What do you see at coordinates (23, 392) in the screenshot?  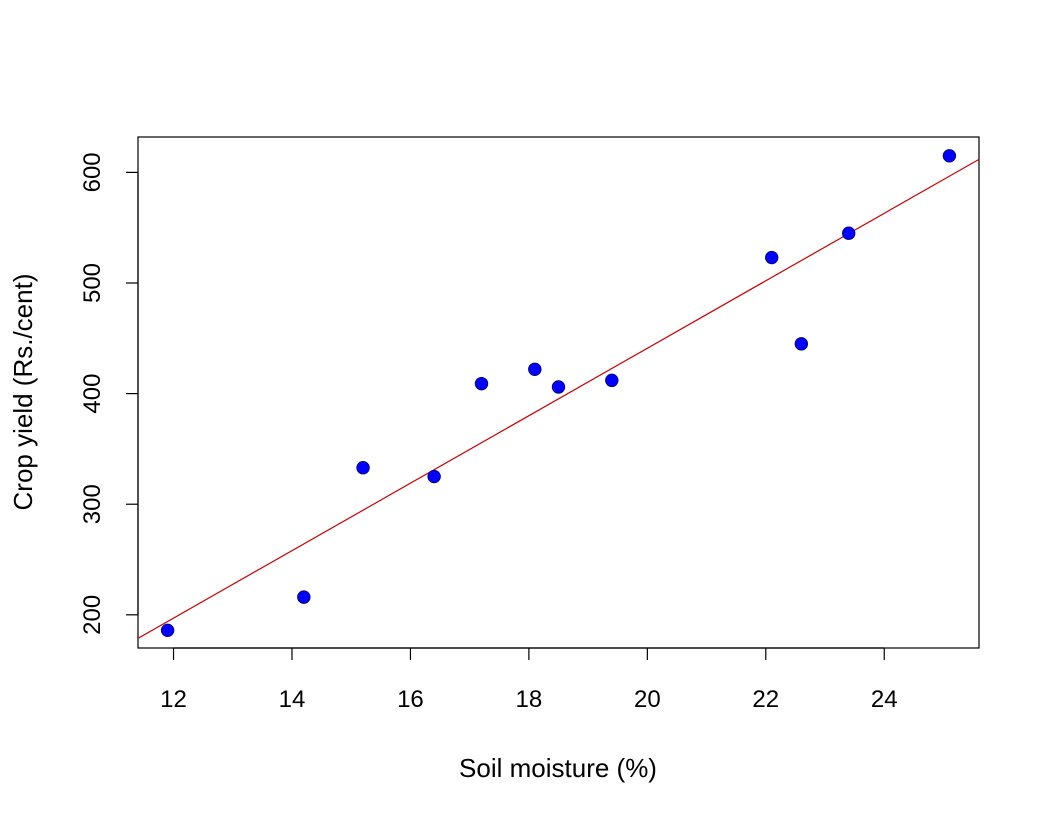 I see `y-axis-title: Crop yield (Rs./cent)` at bounding box center [23, 392].